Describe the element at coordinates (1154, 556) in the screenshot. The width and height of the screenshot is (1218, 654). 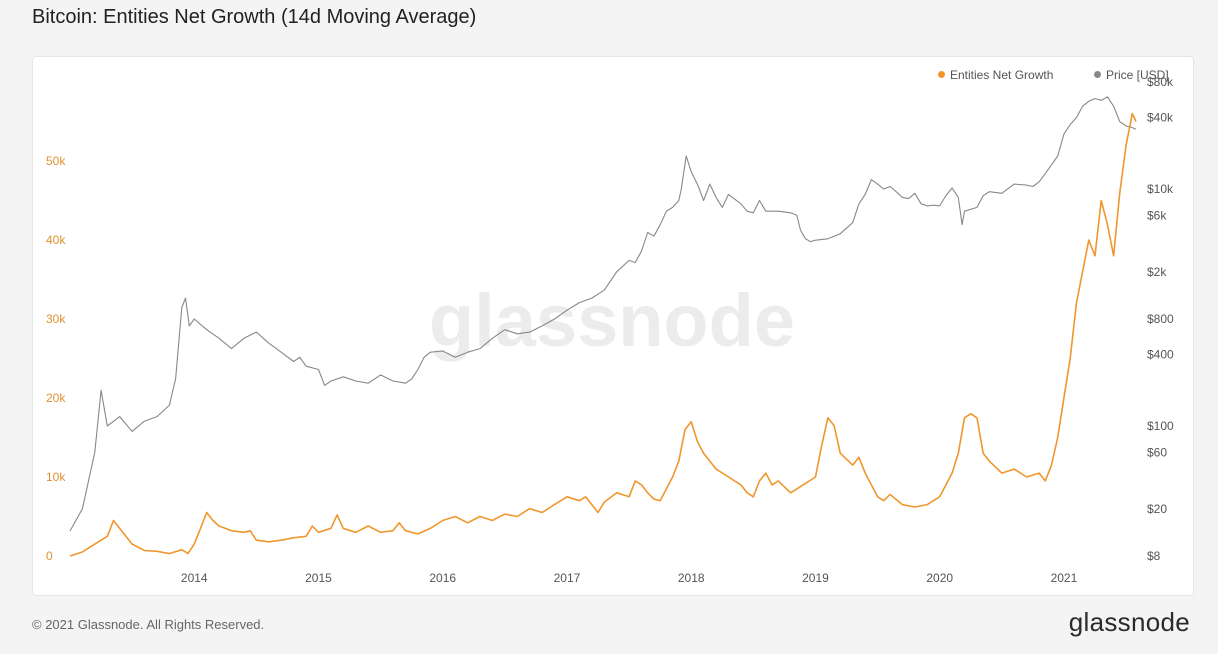
I see `right-tick-label: $8` at that location.